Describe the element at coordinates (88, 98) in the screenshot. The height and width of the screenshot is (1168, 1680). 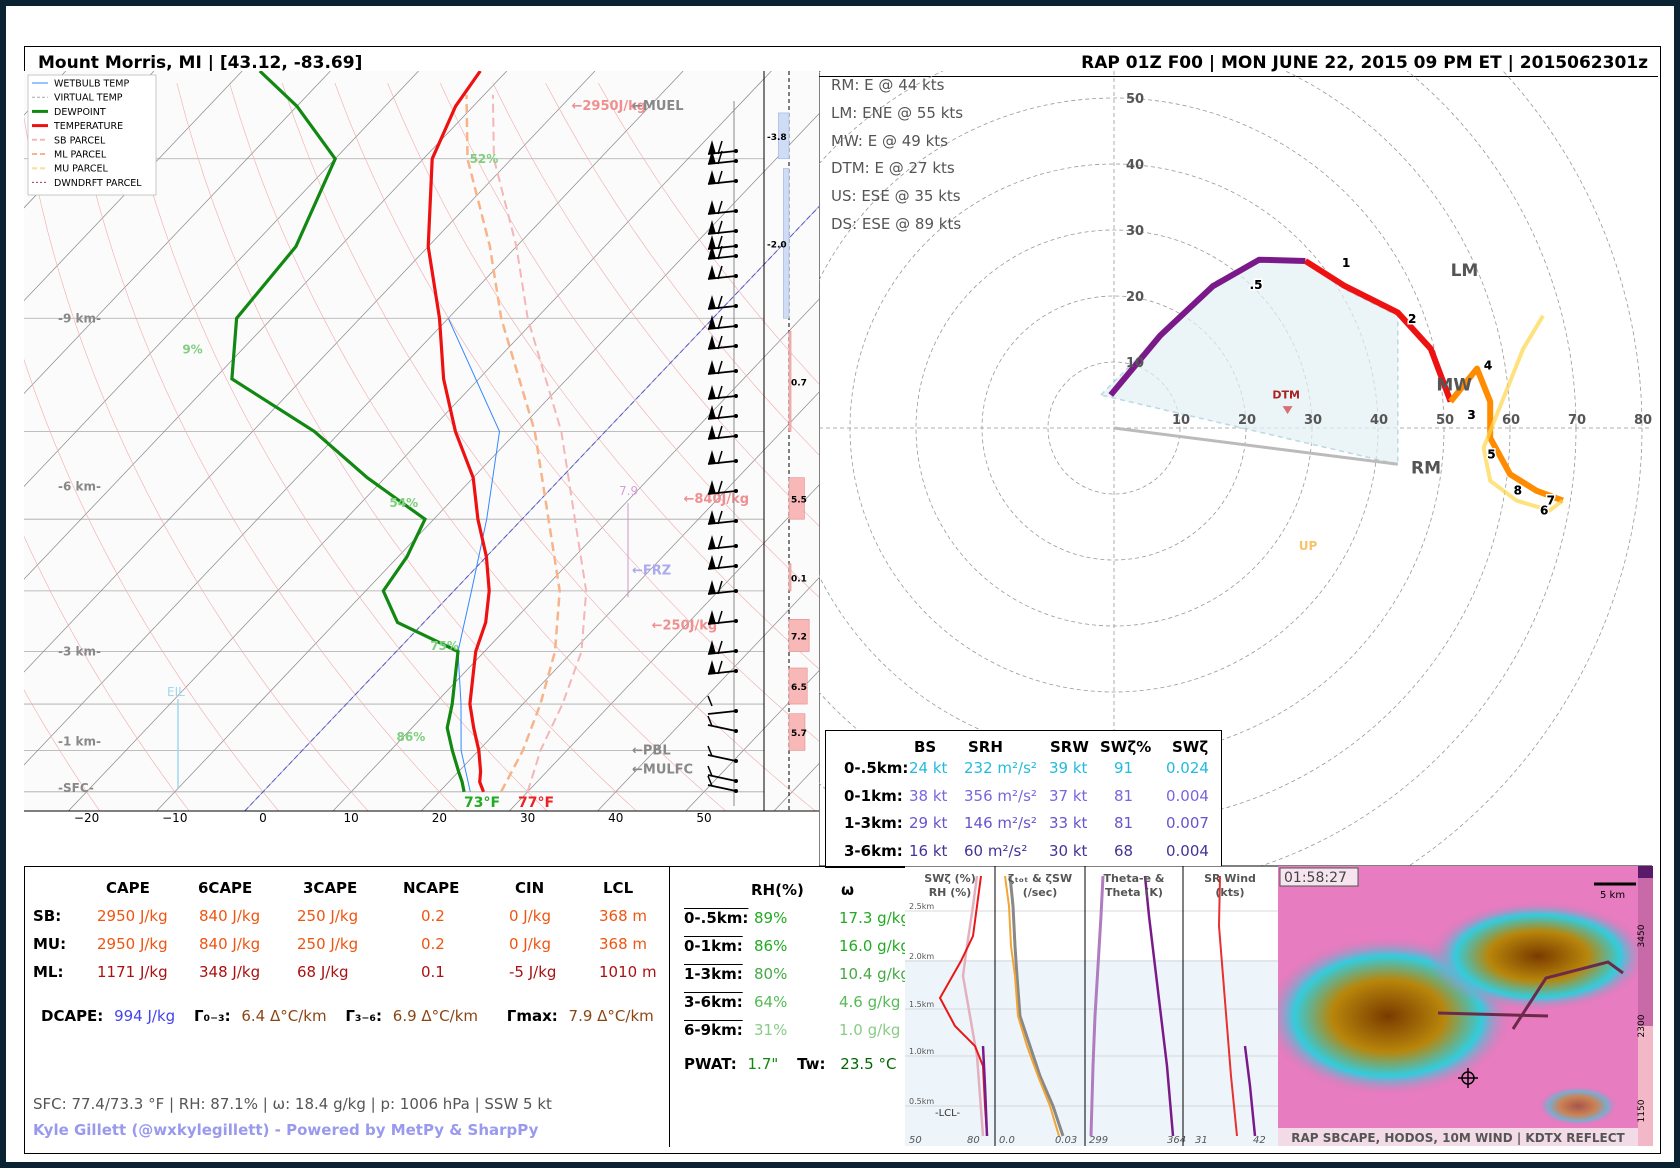
I see `legend-item: VIRTUAL TEMP` at that location.